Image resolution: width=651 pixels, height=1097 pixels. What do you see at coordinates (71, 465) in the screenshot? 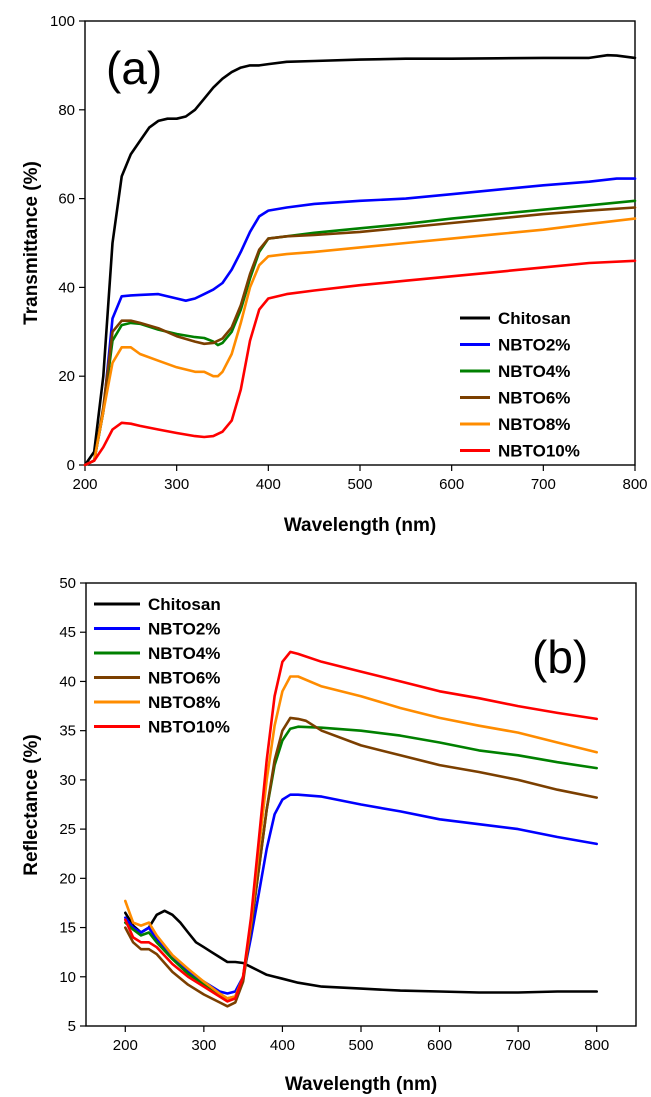
I see `panel-a-y-tick-label: 0` at bounding box center [71, 465].